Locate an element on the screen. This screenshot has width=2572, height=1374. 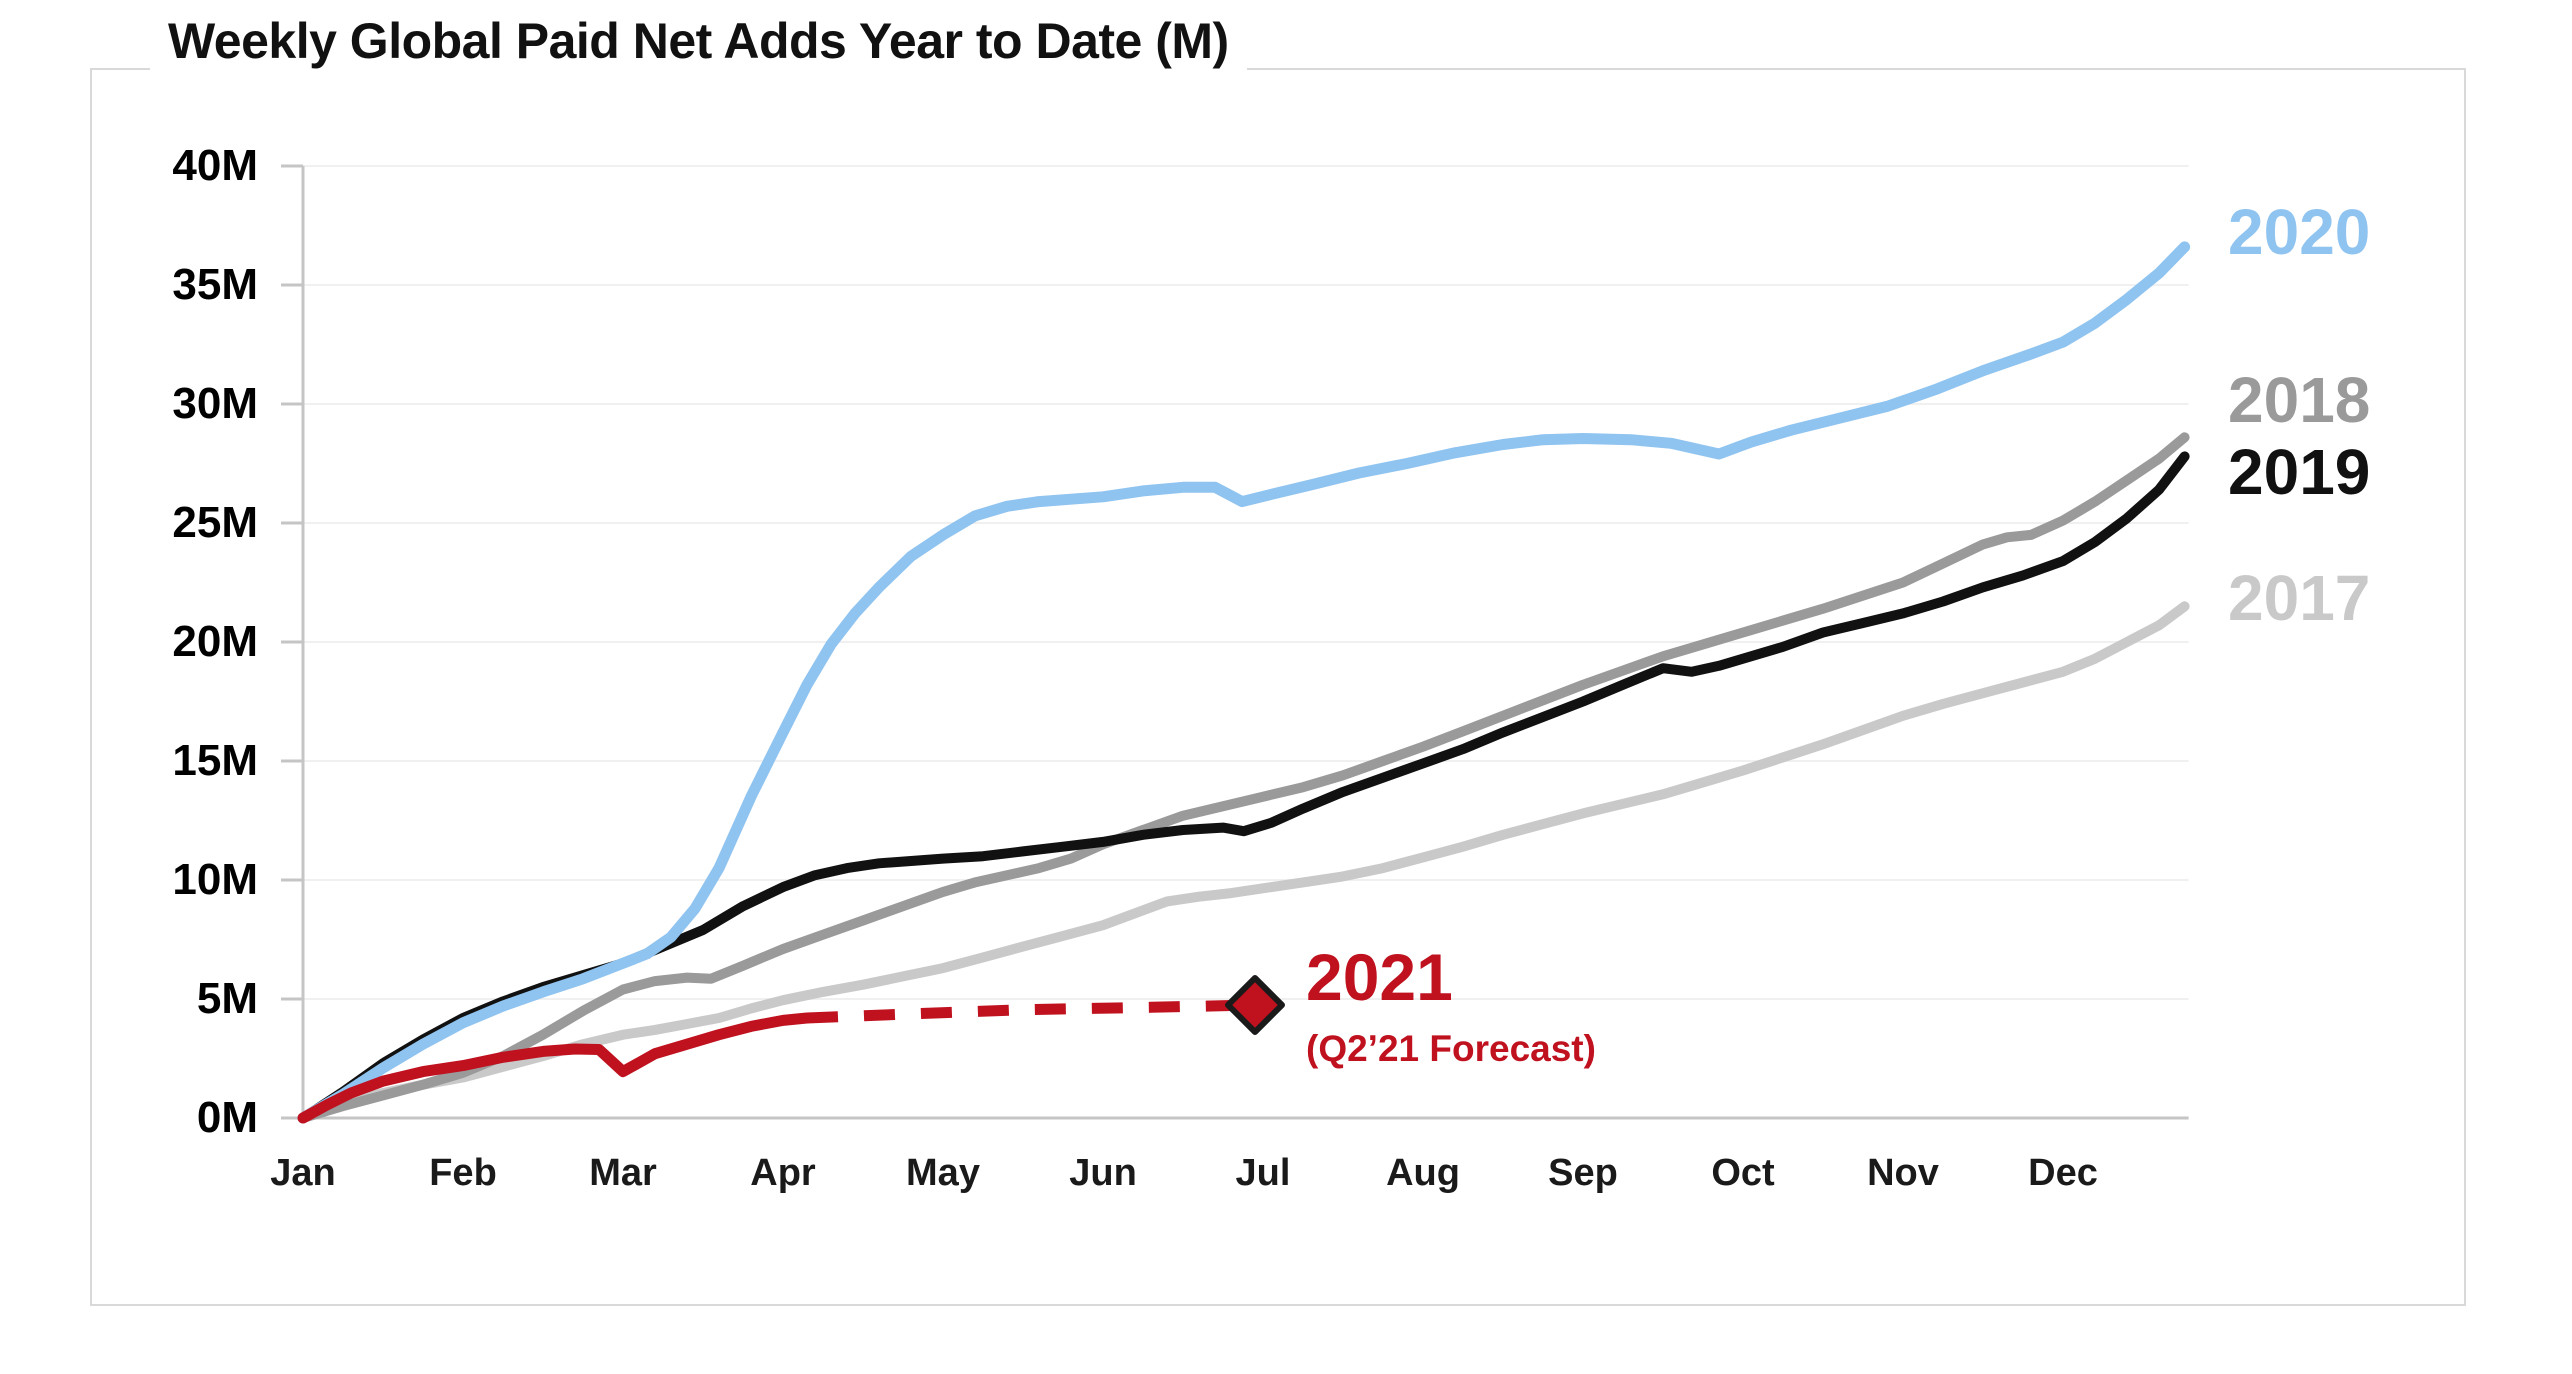
x-axis-label-Jan: Jan is located at coordinates (303, 1173).